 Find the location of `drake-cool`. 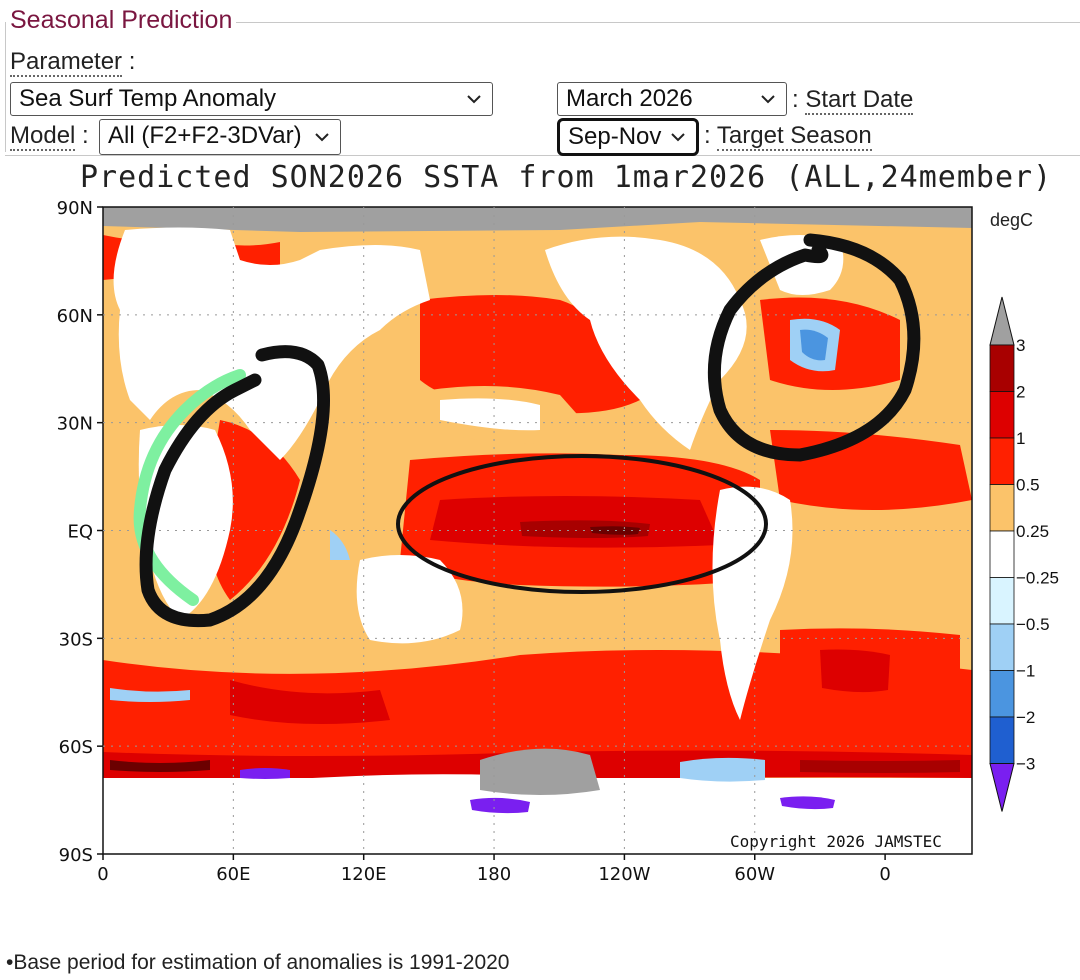

drake-cool is located at coordinates (722, 769).